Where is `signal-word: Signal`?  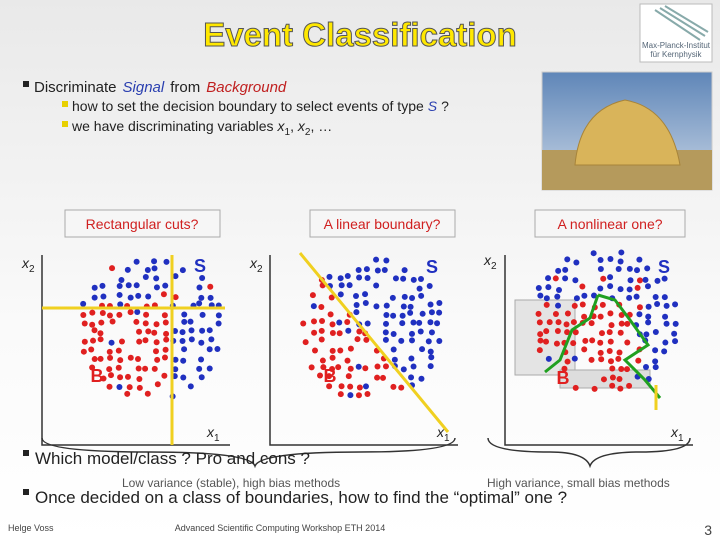
signal-word: Signal is located at coordinates (144, 87).